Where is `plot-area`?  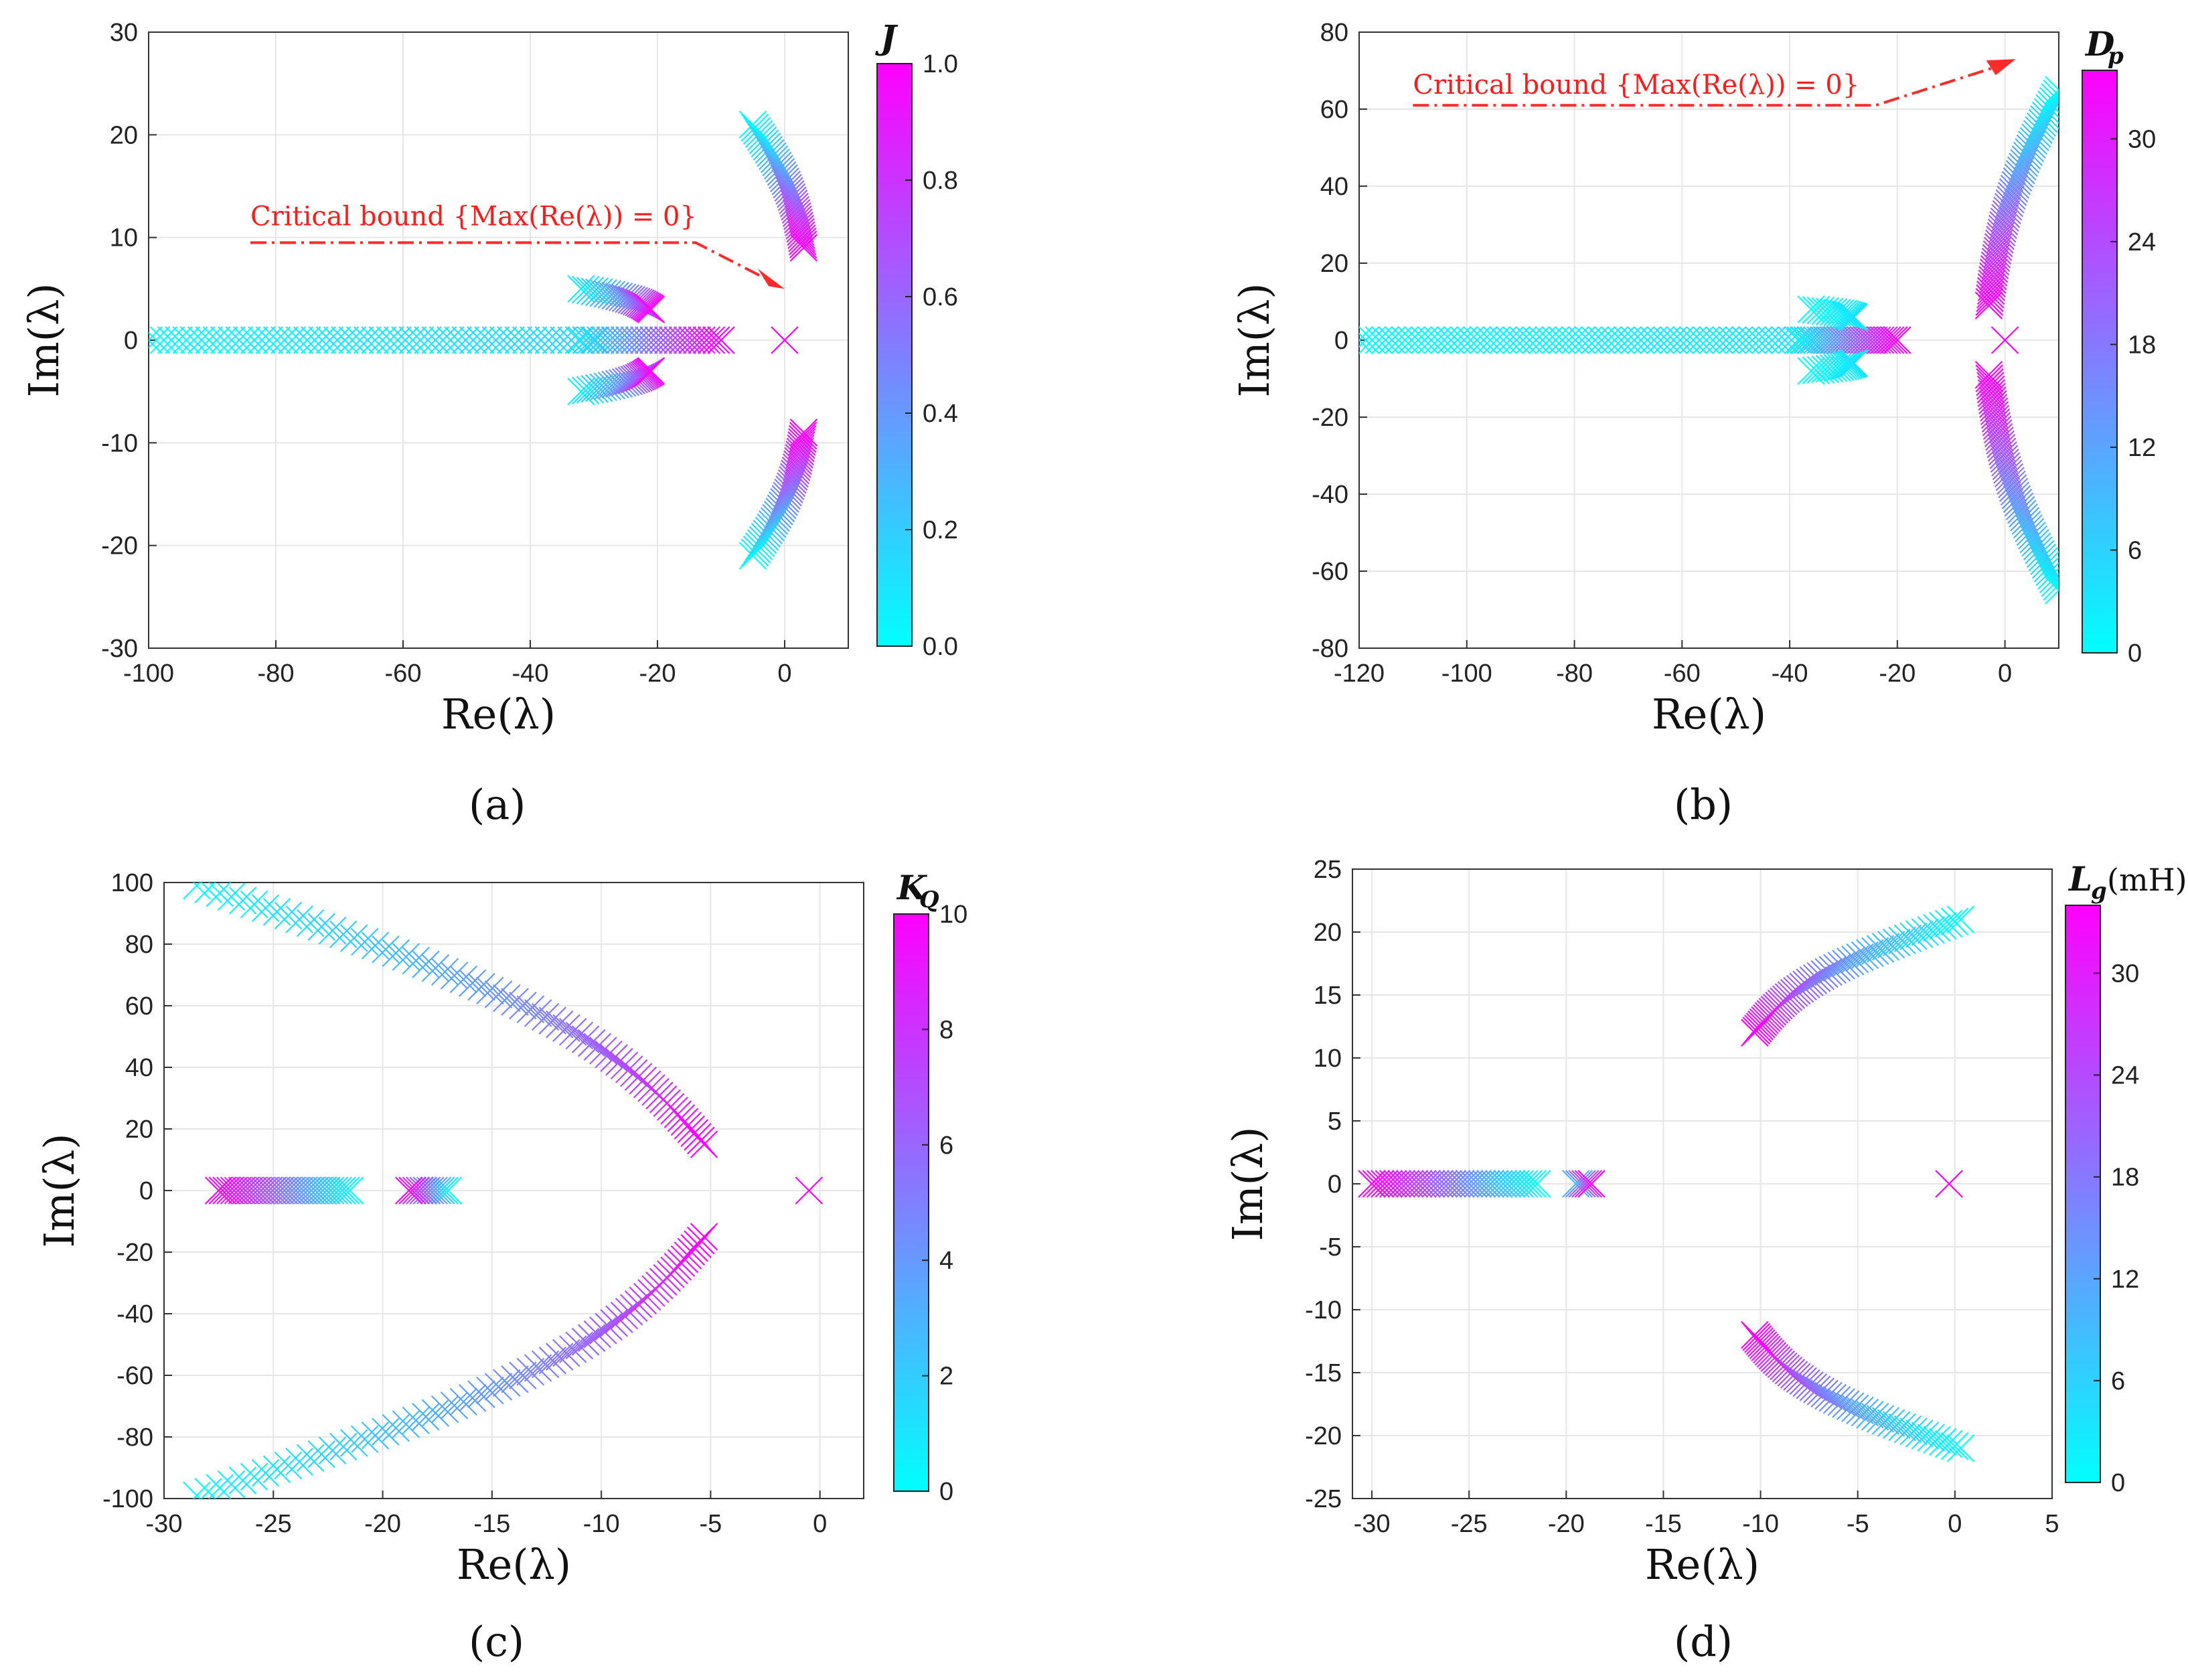 plot-area is located at coordinates (1666, 1183).